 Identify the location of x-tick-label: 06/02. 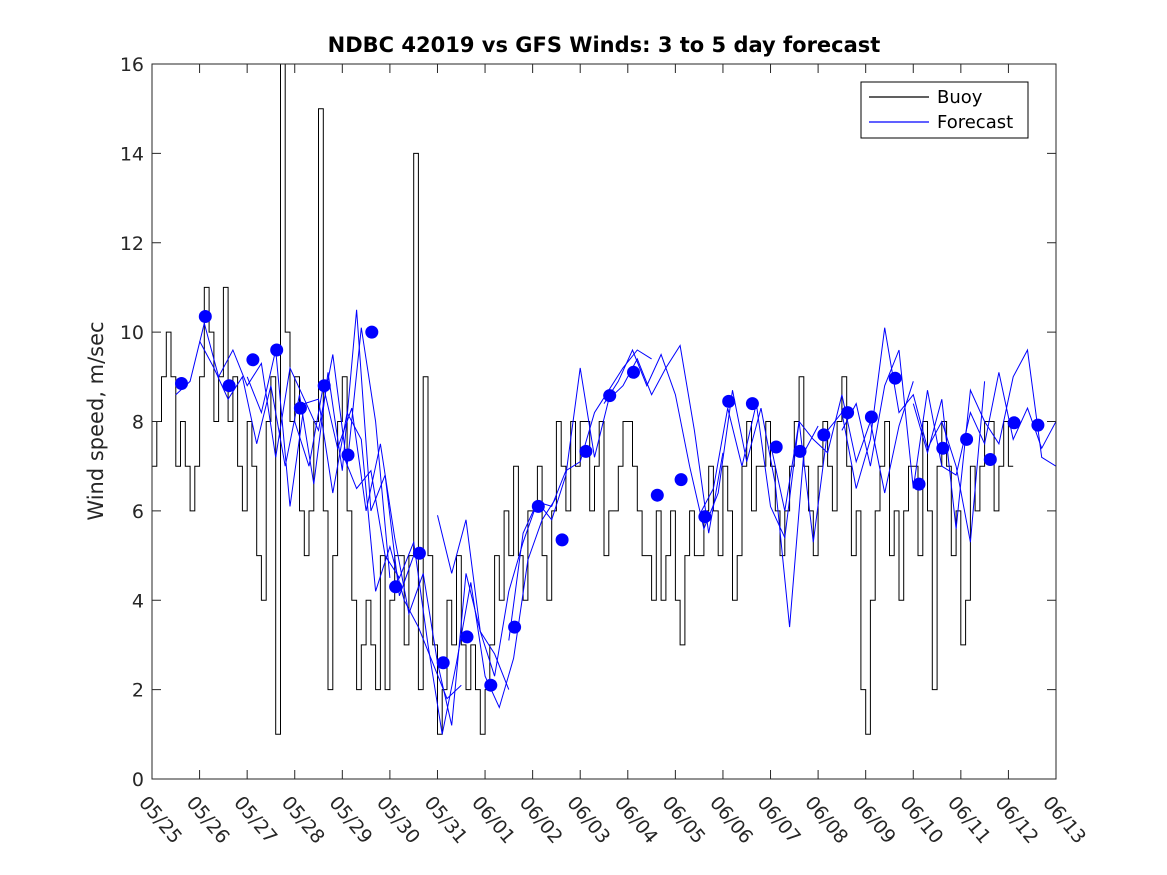
(541, 820).